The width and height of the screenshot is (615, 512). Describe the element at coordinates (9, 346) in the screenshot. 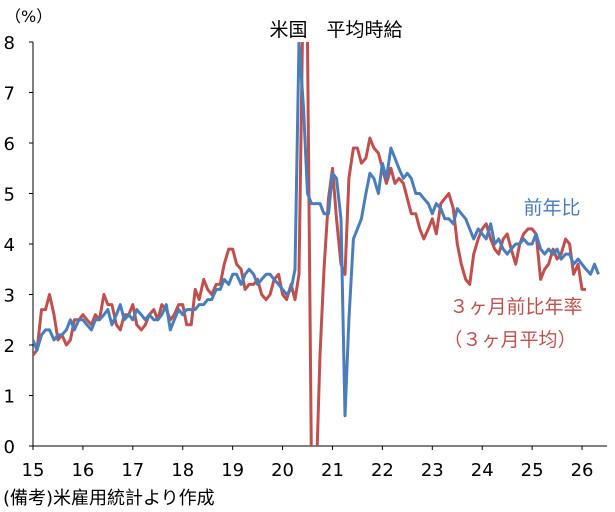

I see `y-tick-label: 2` at that location.